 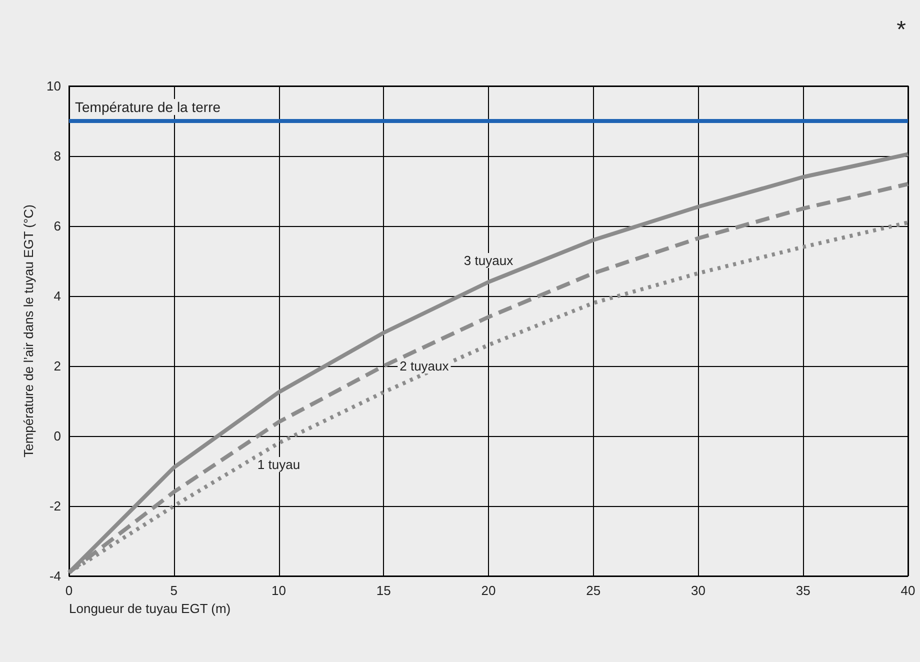 What do you see at coordinates (148, 107) in the screenshot?
I see `ref-line-label: Température de la terre` at bounding box center [148, 107].